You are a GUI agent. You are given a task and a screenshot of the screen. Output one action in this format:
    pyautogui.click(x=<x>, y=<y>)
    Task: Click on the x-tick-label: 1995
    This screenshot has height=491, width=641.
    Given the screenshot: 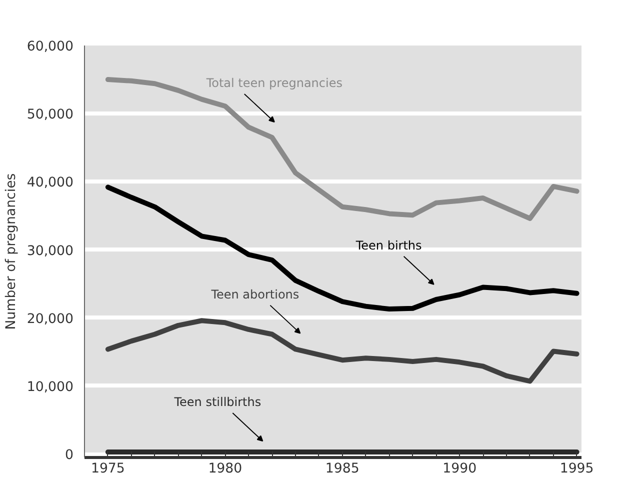 What is the action you would take?
    pyautogui.click(x=577, y=469)
    